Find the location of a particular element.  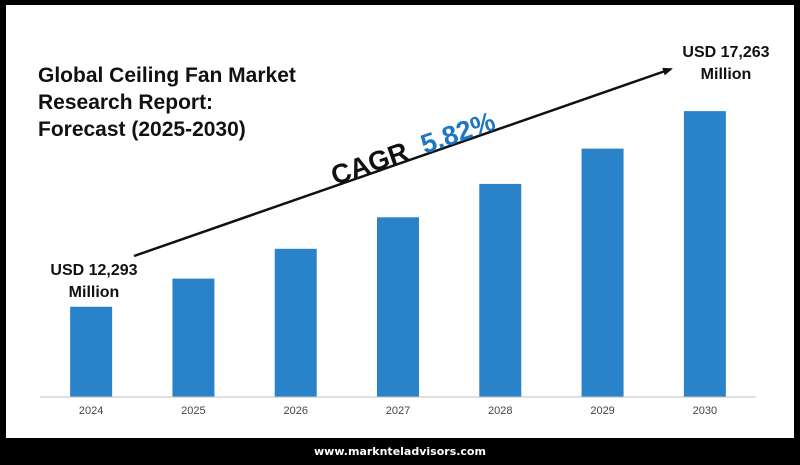

cagr-value: 5.82% is located at coordinates (458, 133).